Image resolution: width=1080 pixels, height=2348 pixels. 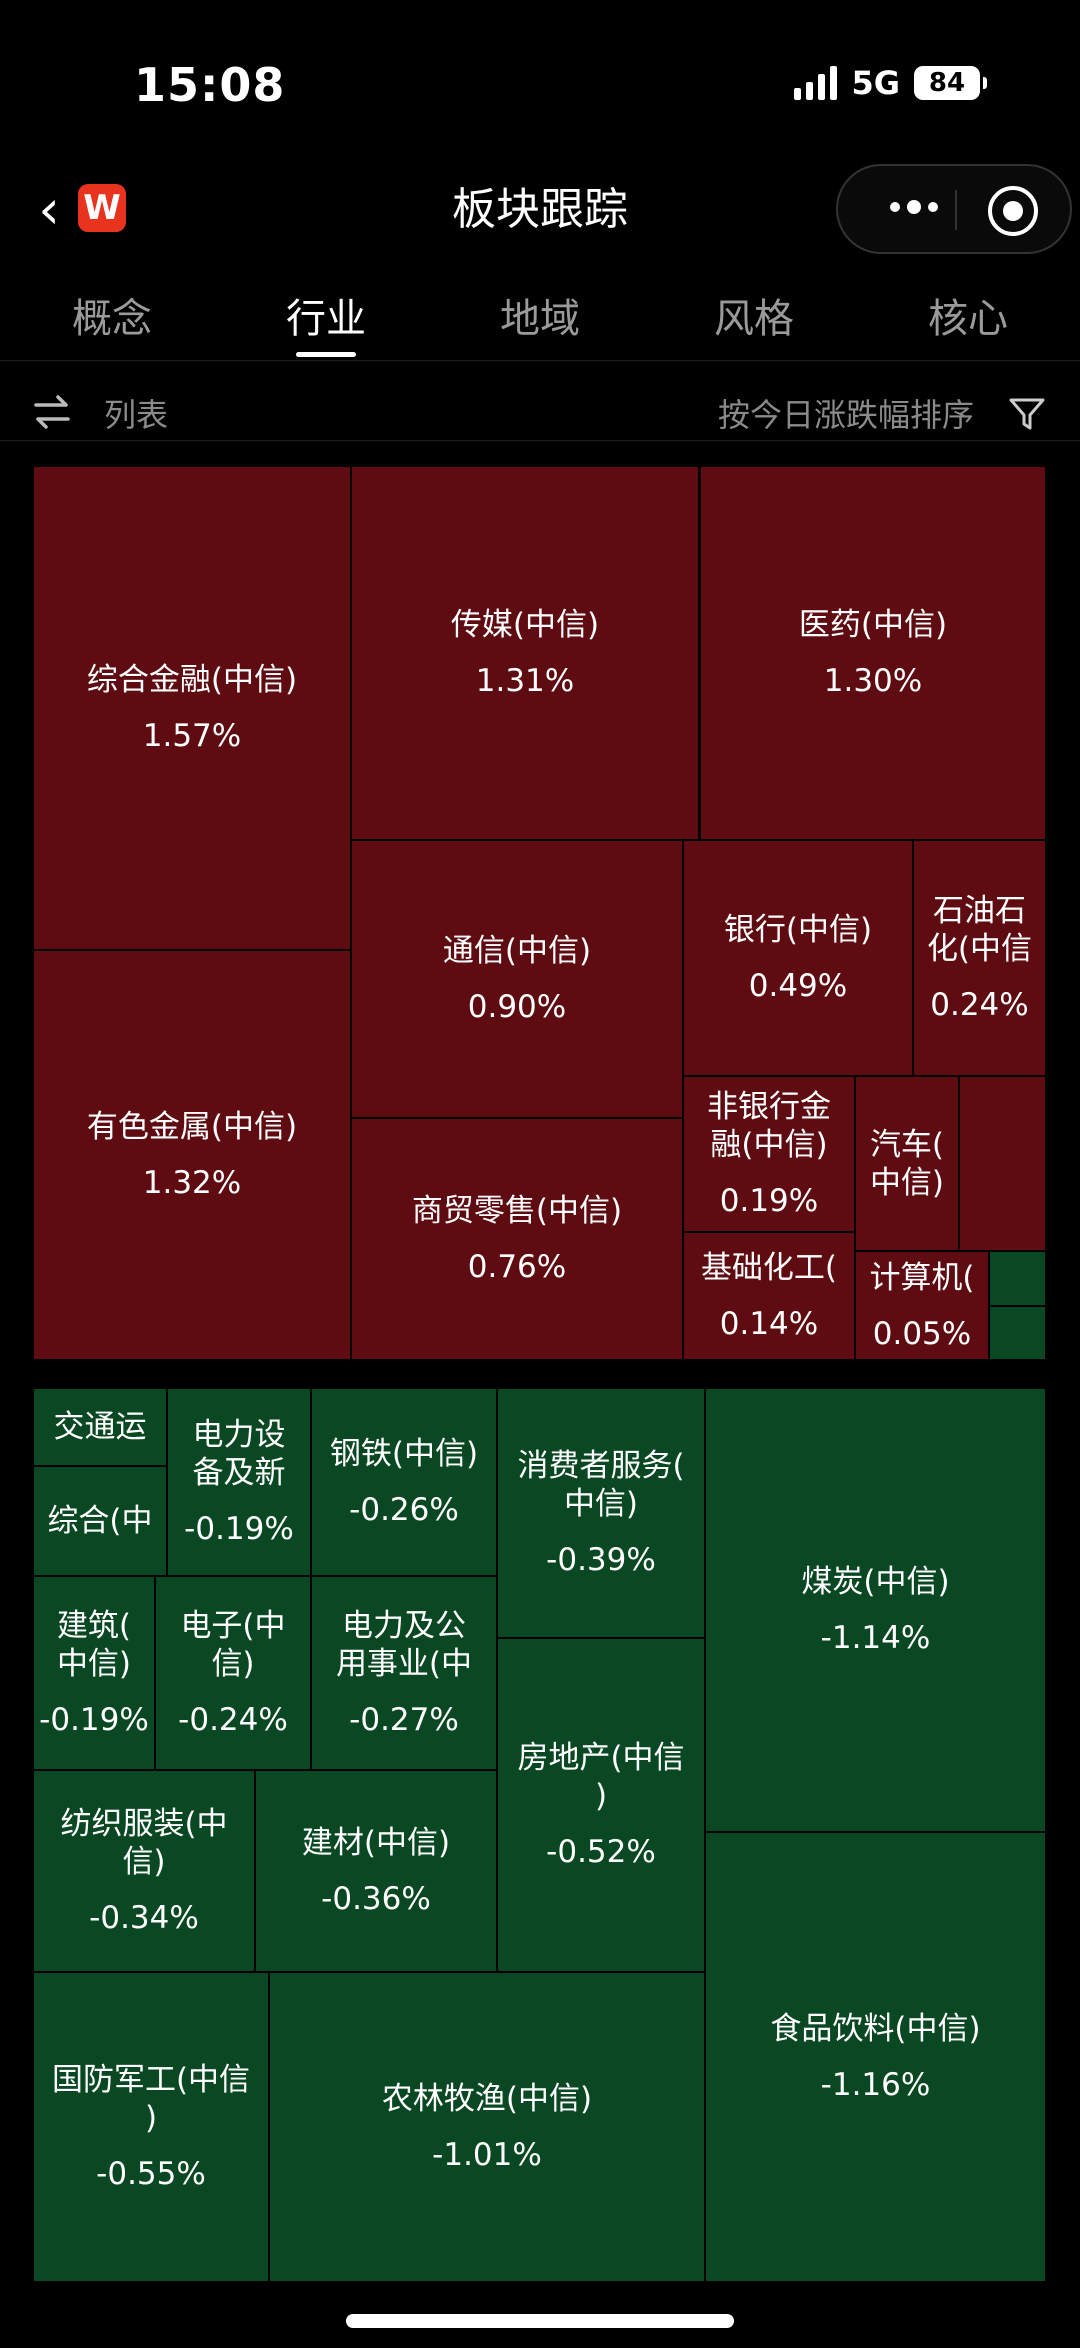 I want to click on tab-style: 风格, so click(x=754, y=319).